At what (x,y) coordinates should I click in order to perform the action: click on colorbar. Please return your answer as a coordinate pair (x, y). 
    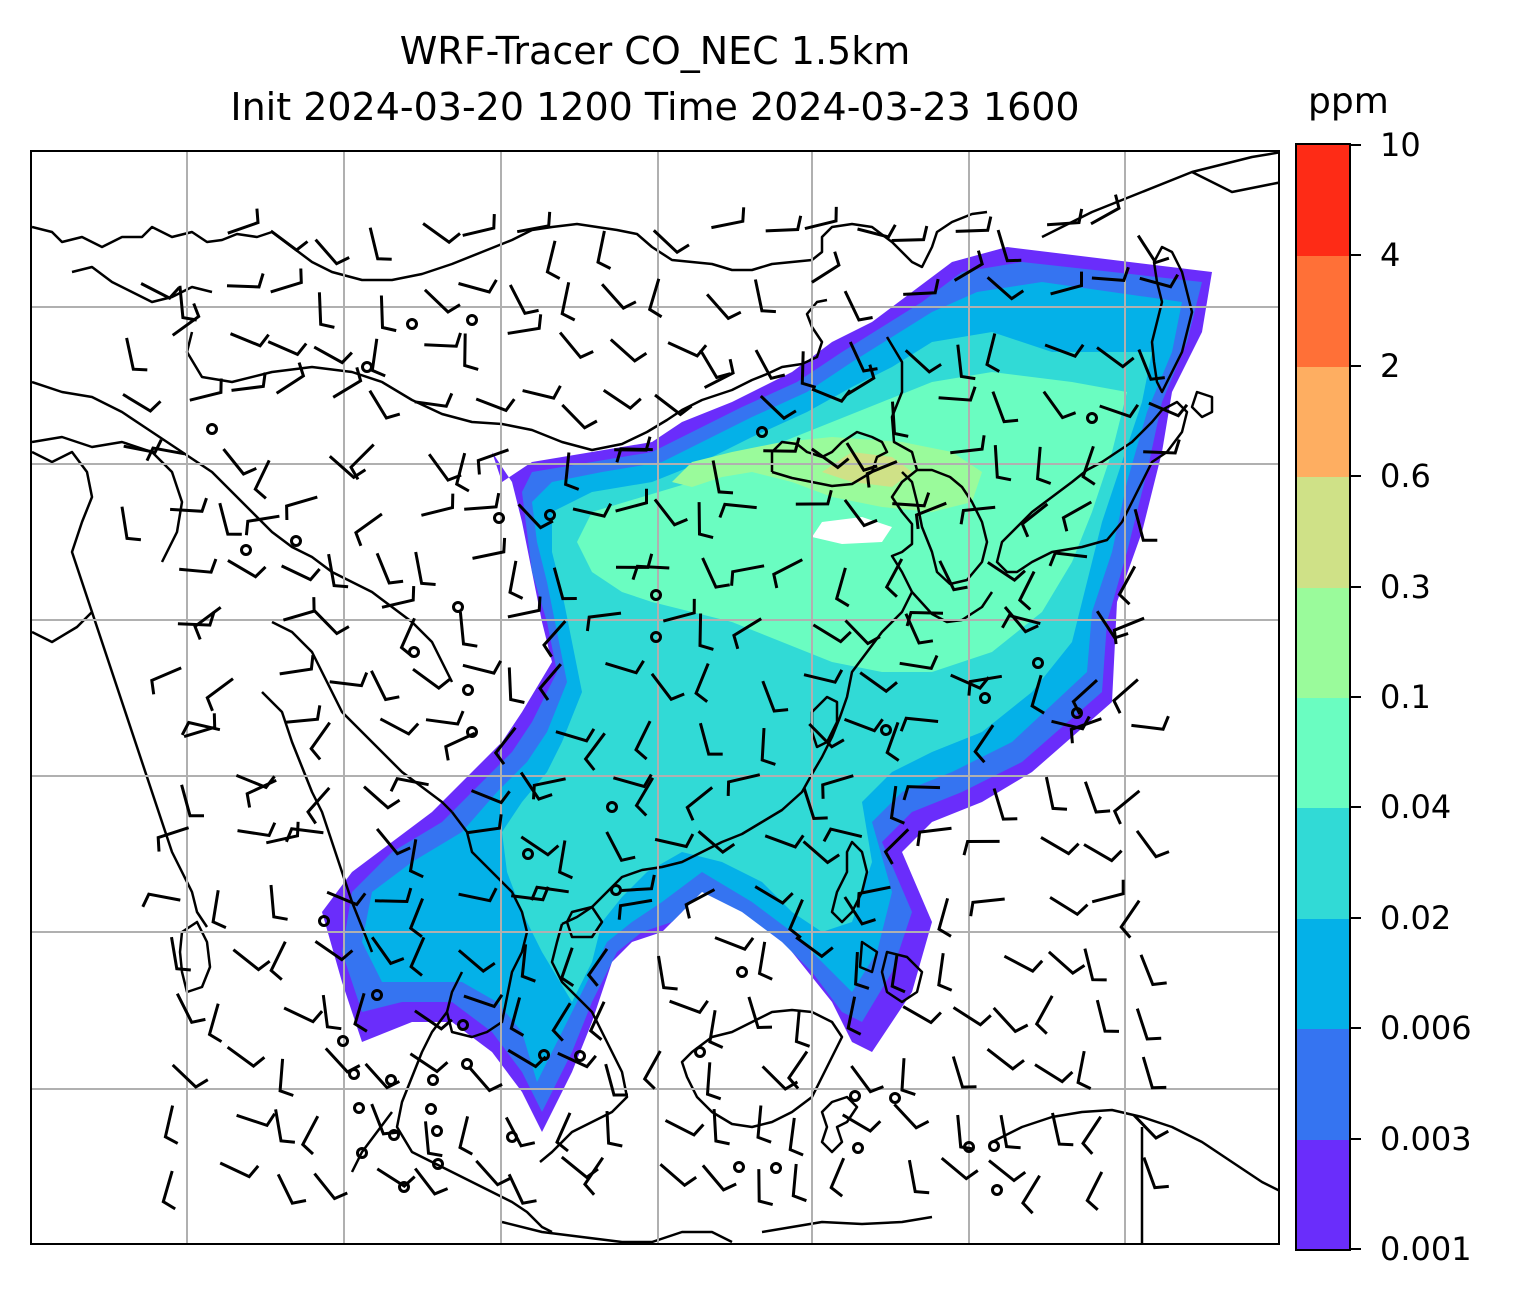
    Looking at the image, I should click on (1323, 697).